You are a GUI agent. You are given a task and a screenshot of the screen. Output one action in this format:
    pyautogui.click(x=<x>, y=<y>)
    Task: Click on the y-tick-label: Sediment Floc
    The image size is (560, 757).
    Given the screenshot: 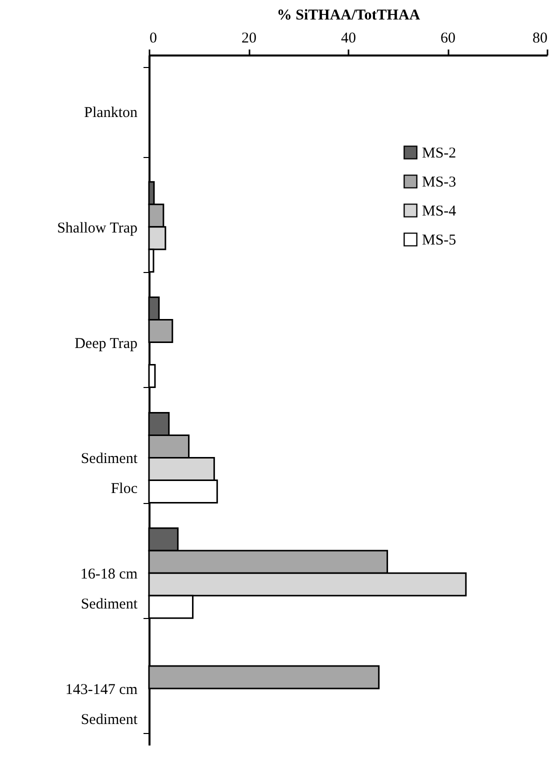 What is the action you would take?
    pyautogui.click(x=109, y=474)
    